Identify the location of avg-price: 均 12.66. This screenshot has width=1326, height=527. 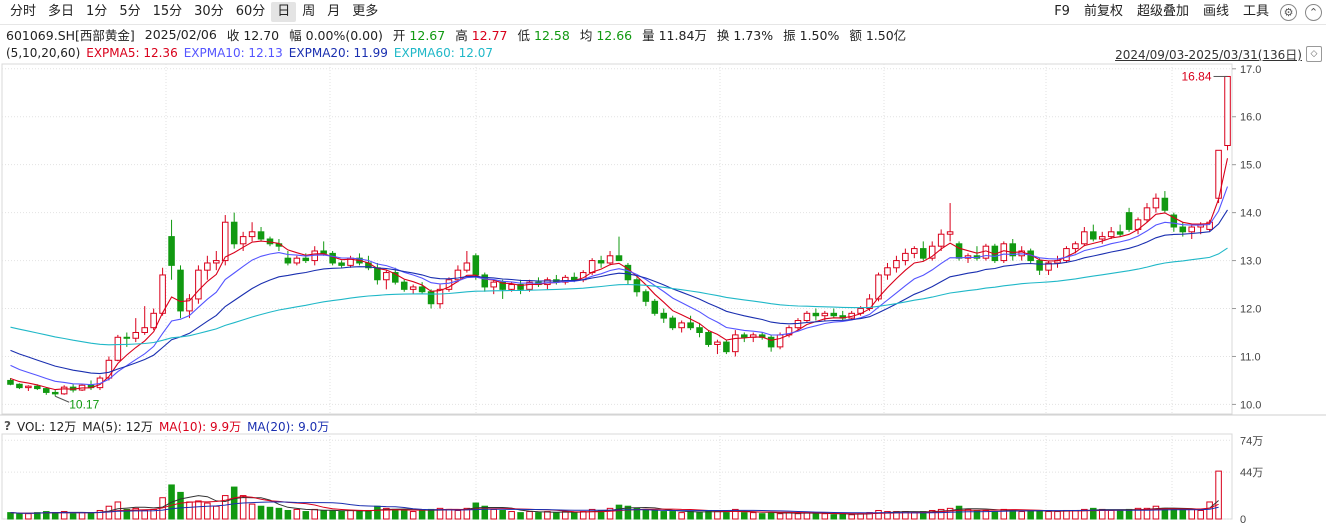
(606, 34).